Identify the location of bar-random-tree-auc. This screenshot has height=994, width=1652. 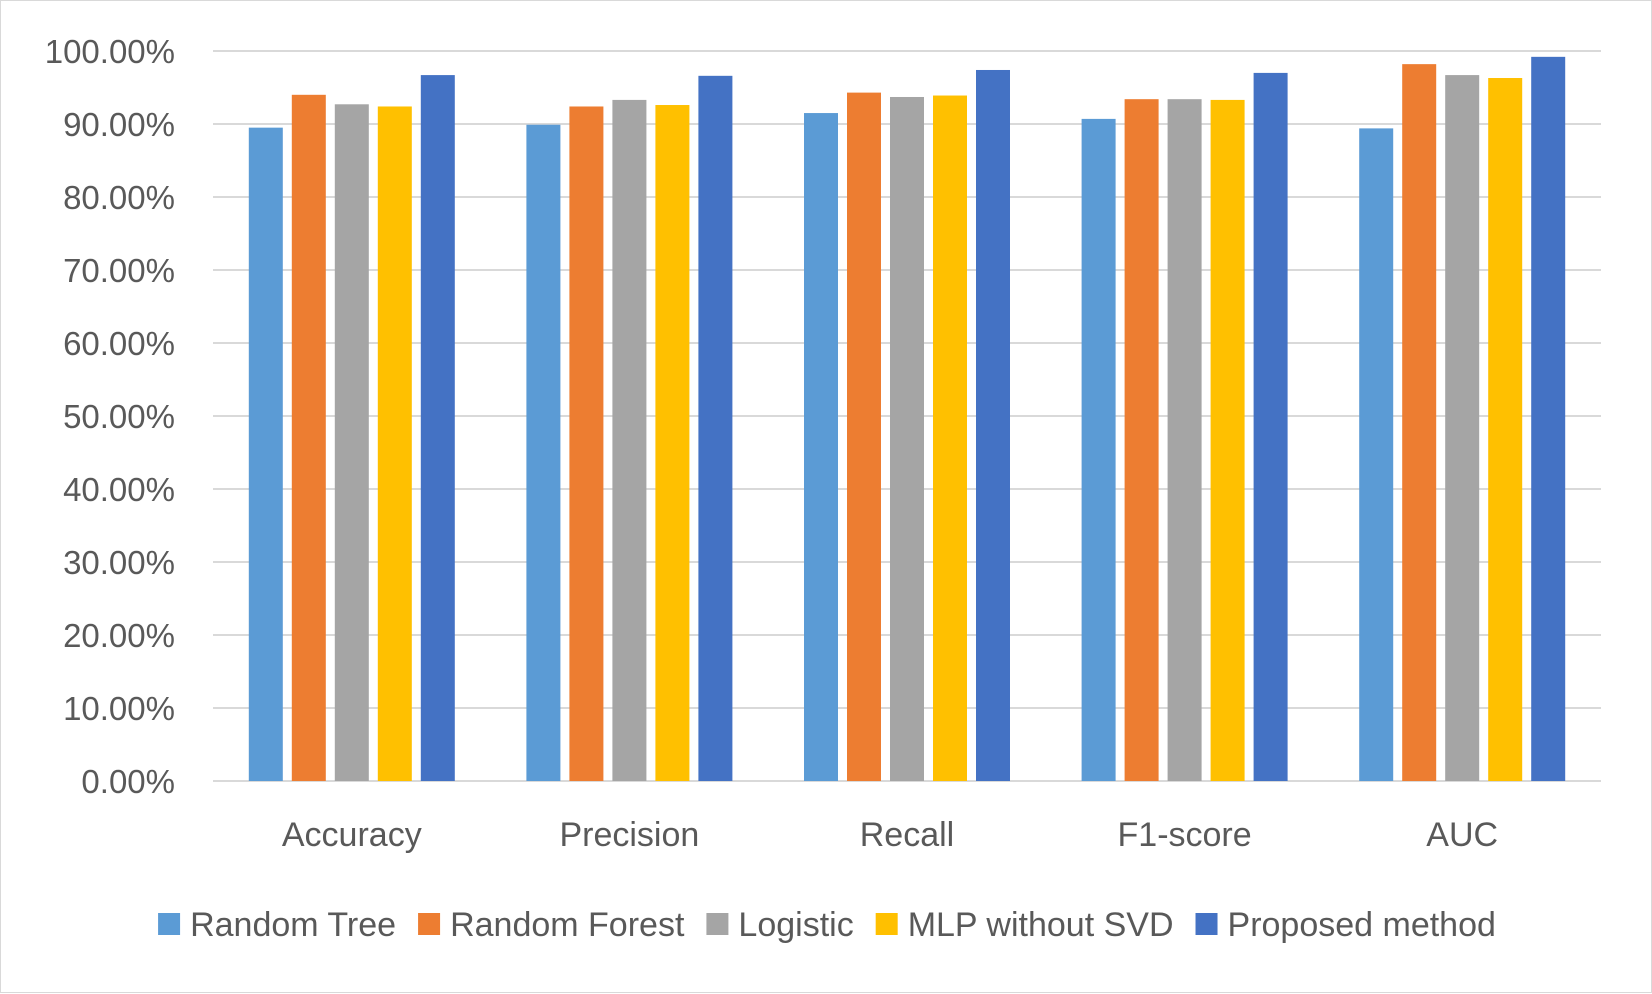
(1376, 454).